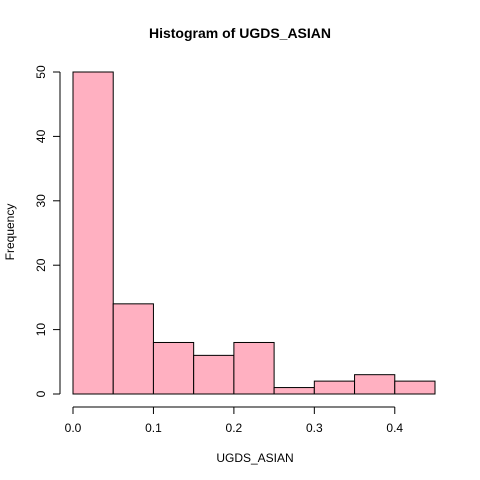  What do you see at coordinates (153, 428) in the screenshot?
I see `x-tick-label: 0.1` at bounding box center [153, 428].